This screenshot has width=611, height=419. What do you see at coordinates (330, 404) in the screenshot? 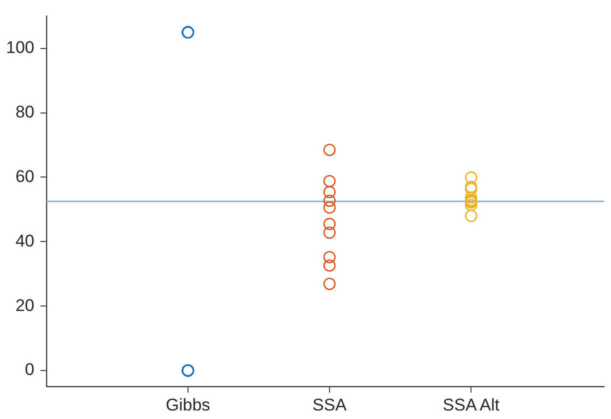
I see `x-tick-label: SSA` at bounding box center [330, 404].